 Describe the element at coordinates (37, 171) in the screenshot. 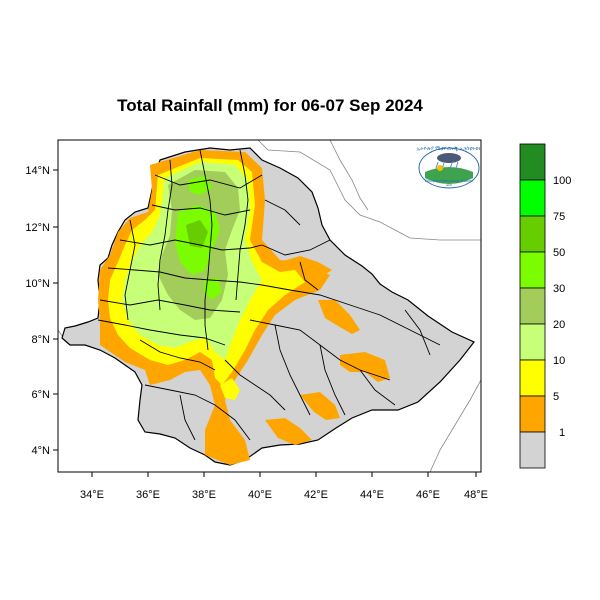

I see `y-tick-label: 14°N` at that location.